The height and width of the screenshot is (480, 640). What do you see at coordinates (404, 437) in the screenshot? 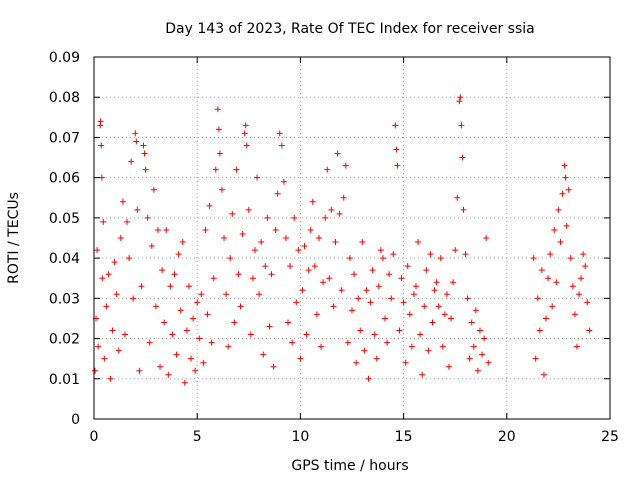
I see `x-tick-label: 15` at bounding box center [404, 437].